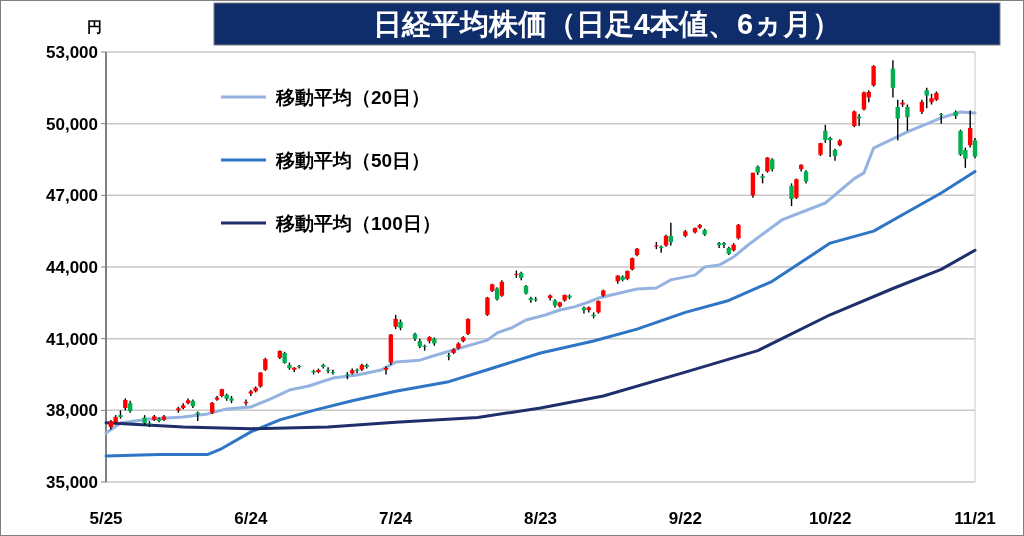 Image resolution: width=1024 pixels, height=536 pixels. I want to click on x-tick-label: 11/21, so click(975, 518).